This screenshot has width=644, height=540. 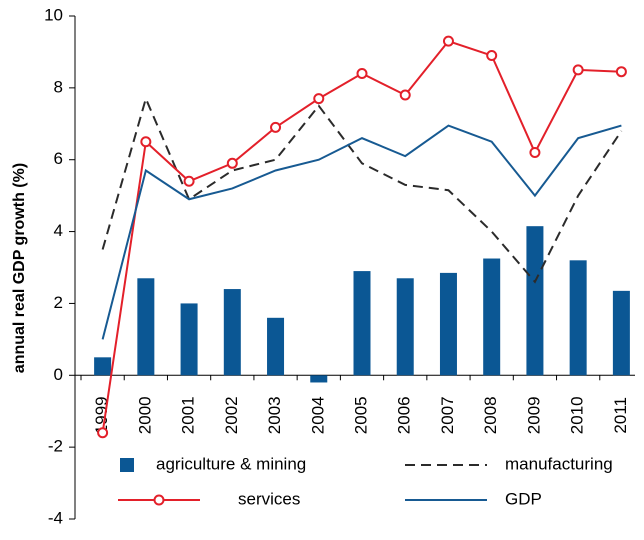 I want to click on x-tick-label: 2004, so click(x=317, y=415).